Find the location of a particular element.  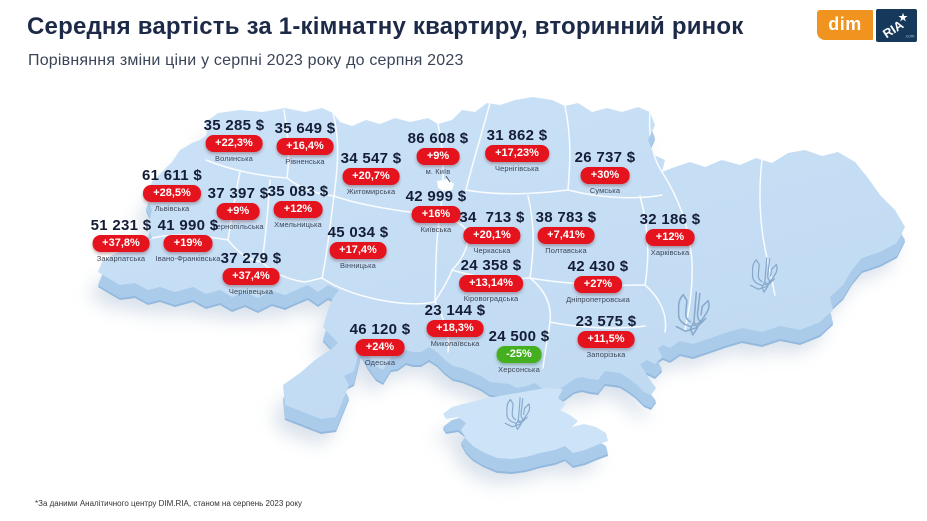

svg-text: RIA is located at coordinates (893, 29).